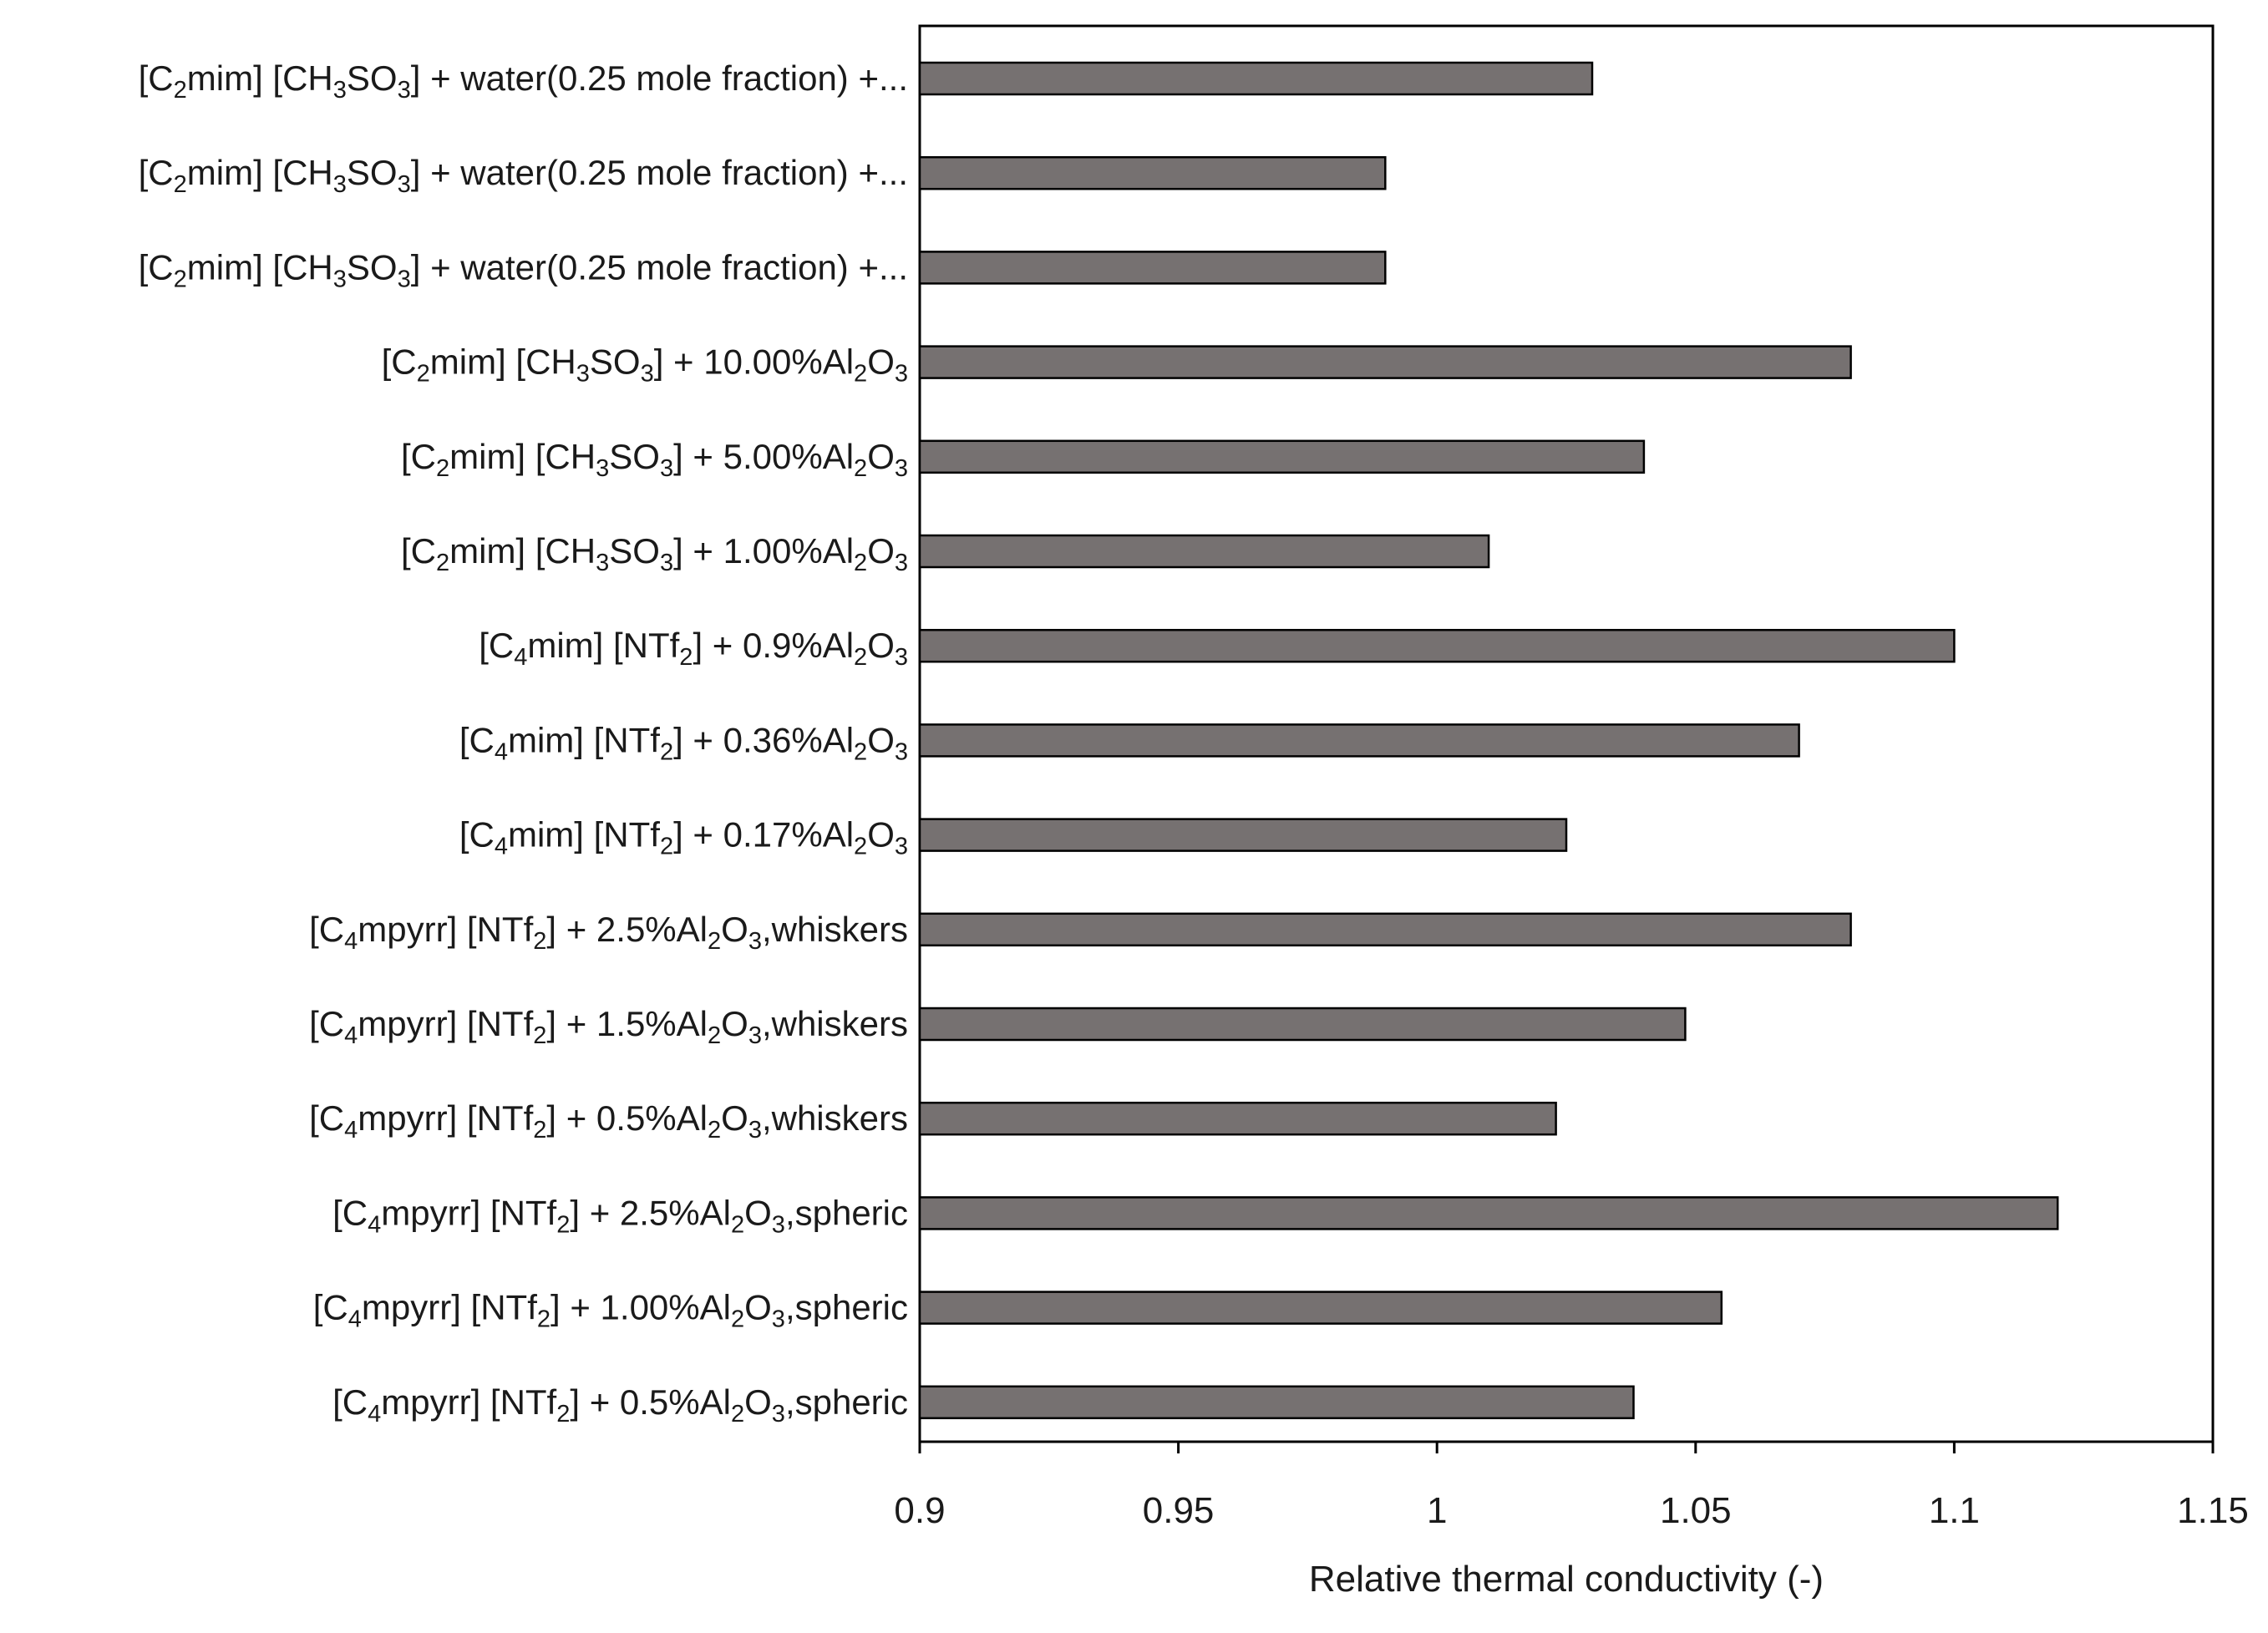 The width and height of the screenshot is (2268, 1633). What do you see at coordinates (654, 553) in the screenshot?
I see `category-label: [C2mim] [CH3SO3] + 1.00%Al2O3` at bounding box center [654, 553].